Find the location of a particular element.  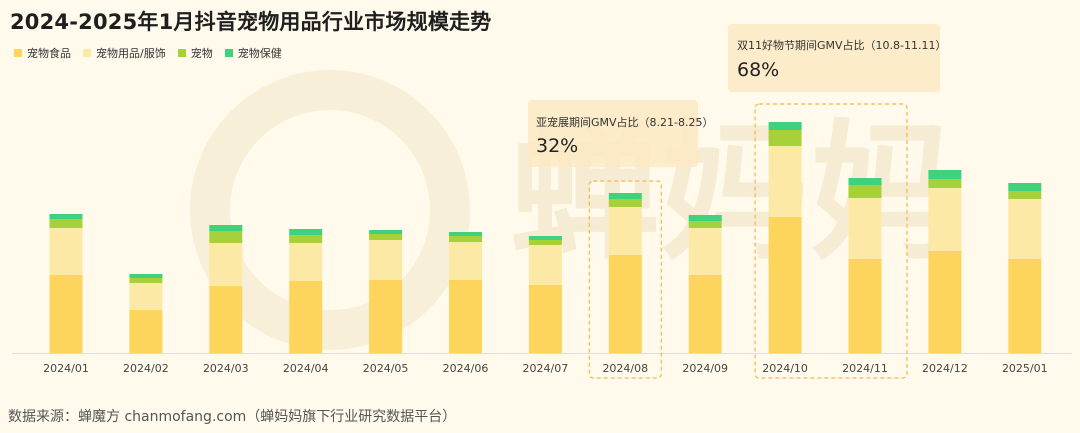

x-tick-label: 2024/03 is located at coordinates (226, 368).